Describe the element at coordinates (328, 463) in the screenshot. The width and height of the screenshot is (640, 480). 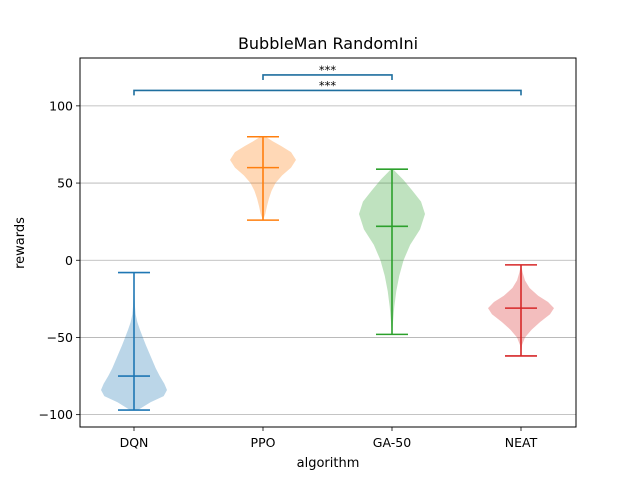
I see `x-axis-label: algorithm` at that location.